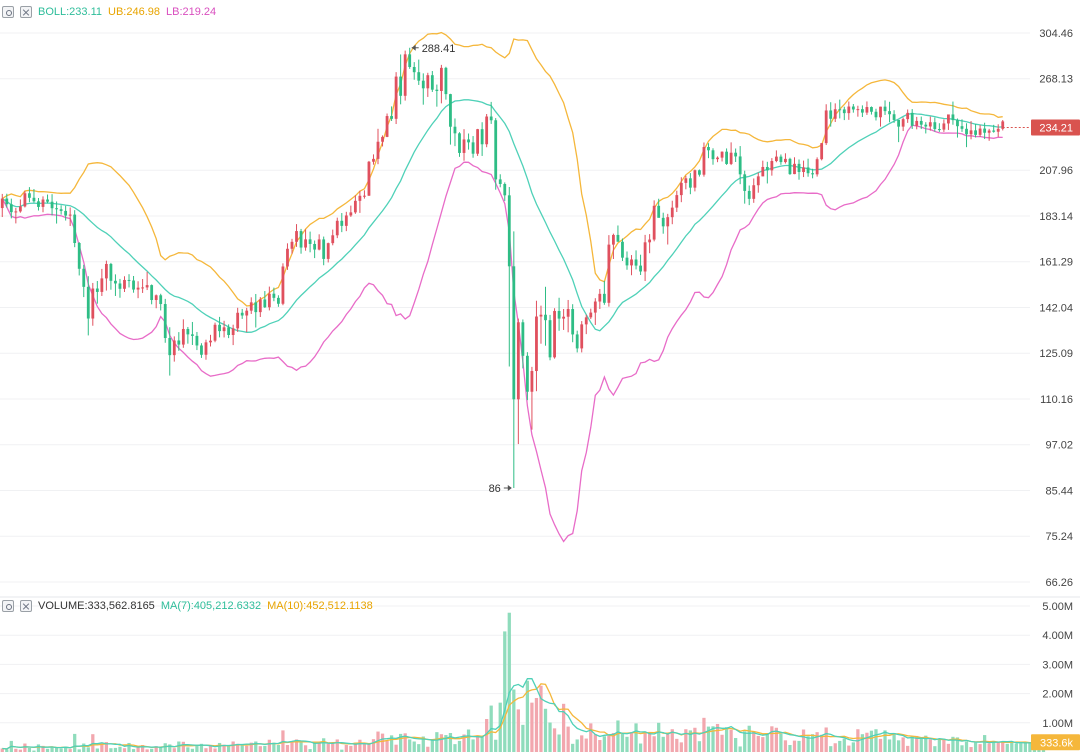 The height and width of the screenshot is (753, 1080). What do you see at coordinates (1059, 446) in the screenshot?
I see `price-tick-label: 97.02` at bounding box center [1059, 446].